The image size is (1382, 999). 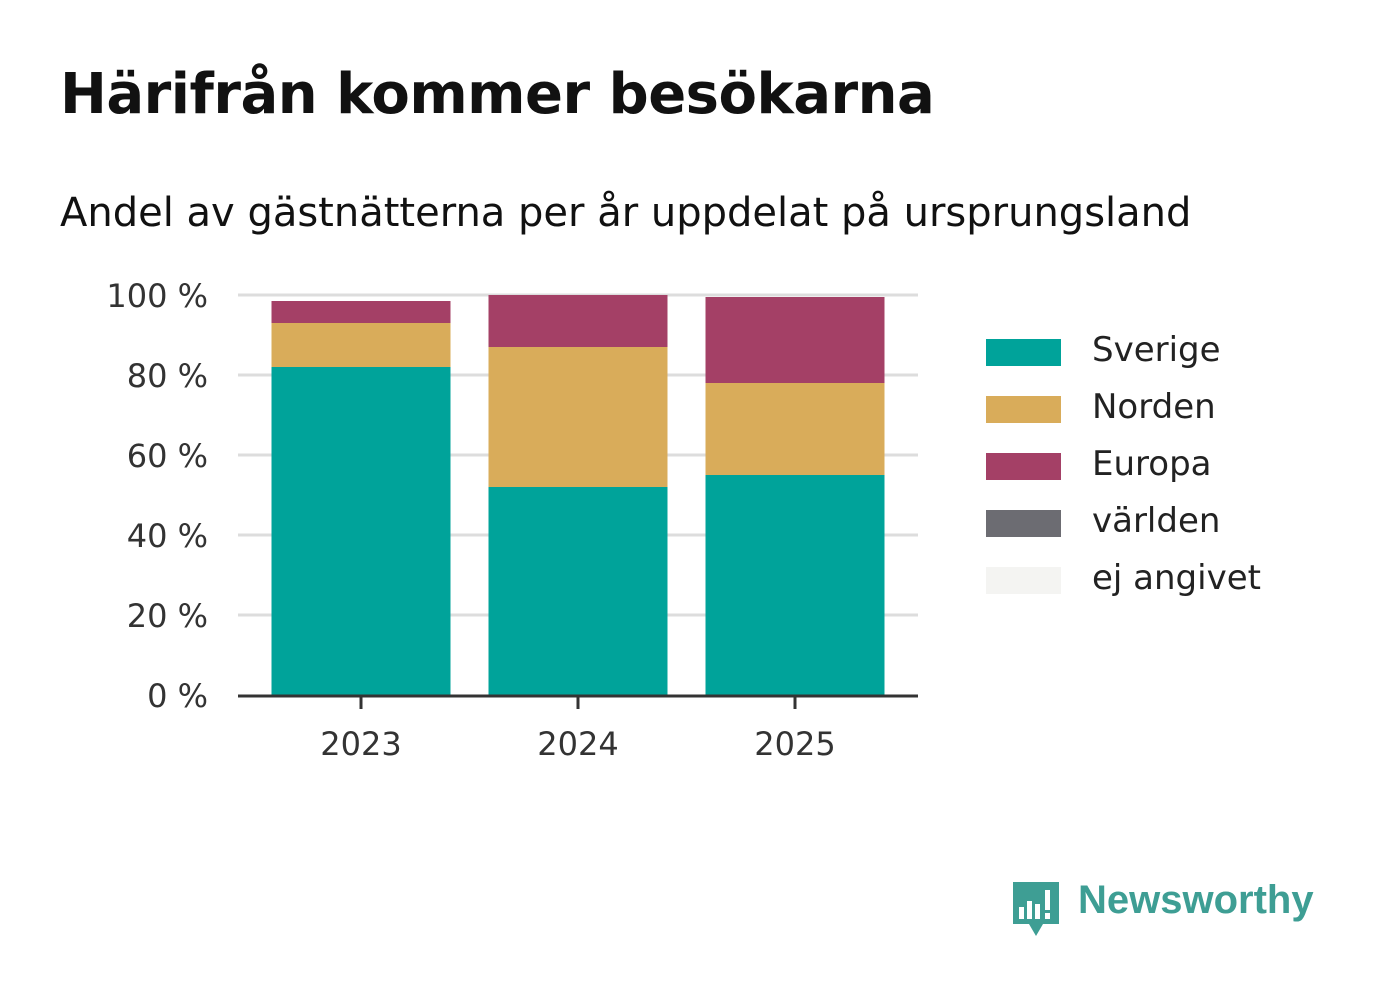 I want to click on newsworthy-logo-icon, so click(x=1036, y=909).